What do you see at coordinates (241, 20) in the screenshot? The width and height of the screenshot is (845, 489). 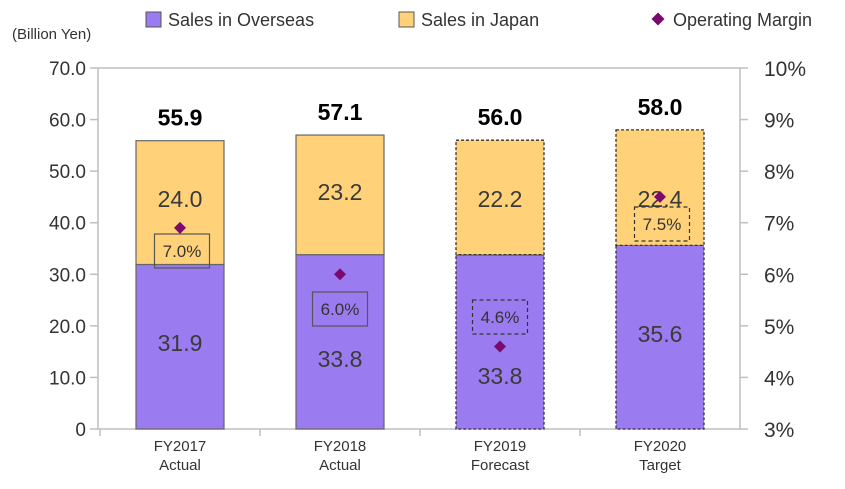 I see `legend-label-overseas: Sales in Overseas` at bounding box center [241, 20].